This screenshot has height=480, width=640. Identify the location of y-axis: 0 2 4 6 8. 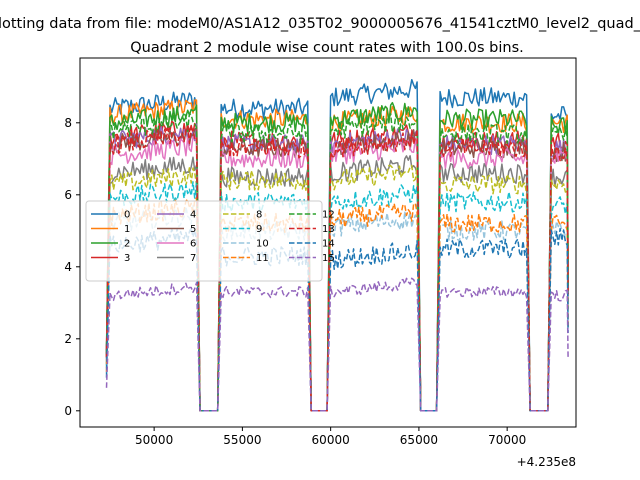
(72, 267).